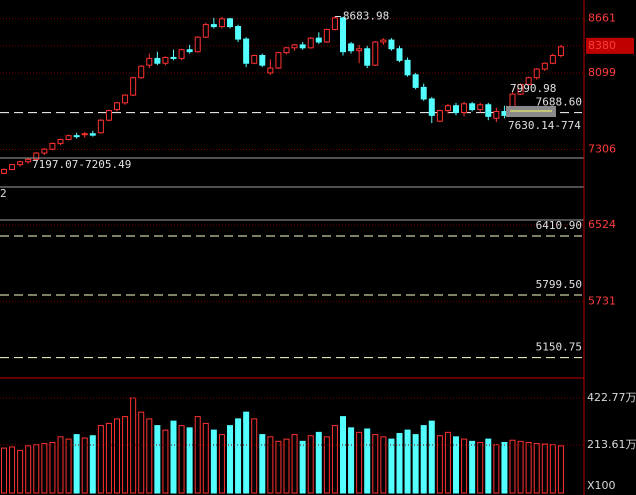 This screenshot has height=495, width=636. What do you see at coordinates (602, 301) in the screenshot?
I see `y-tick-label: 5731` at bounding box center [602, 301].